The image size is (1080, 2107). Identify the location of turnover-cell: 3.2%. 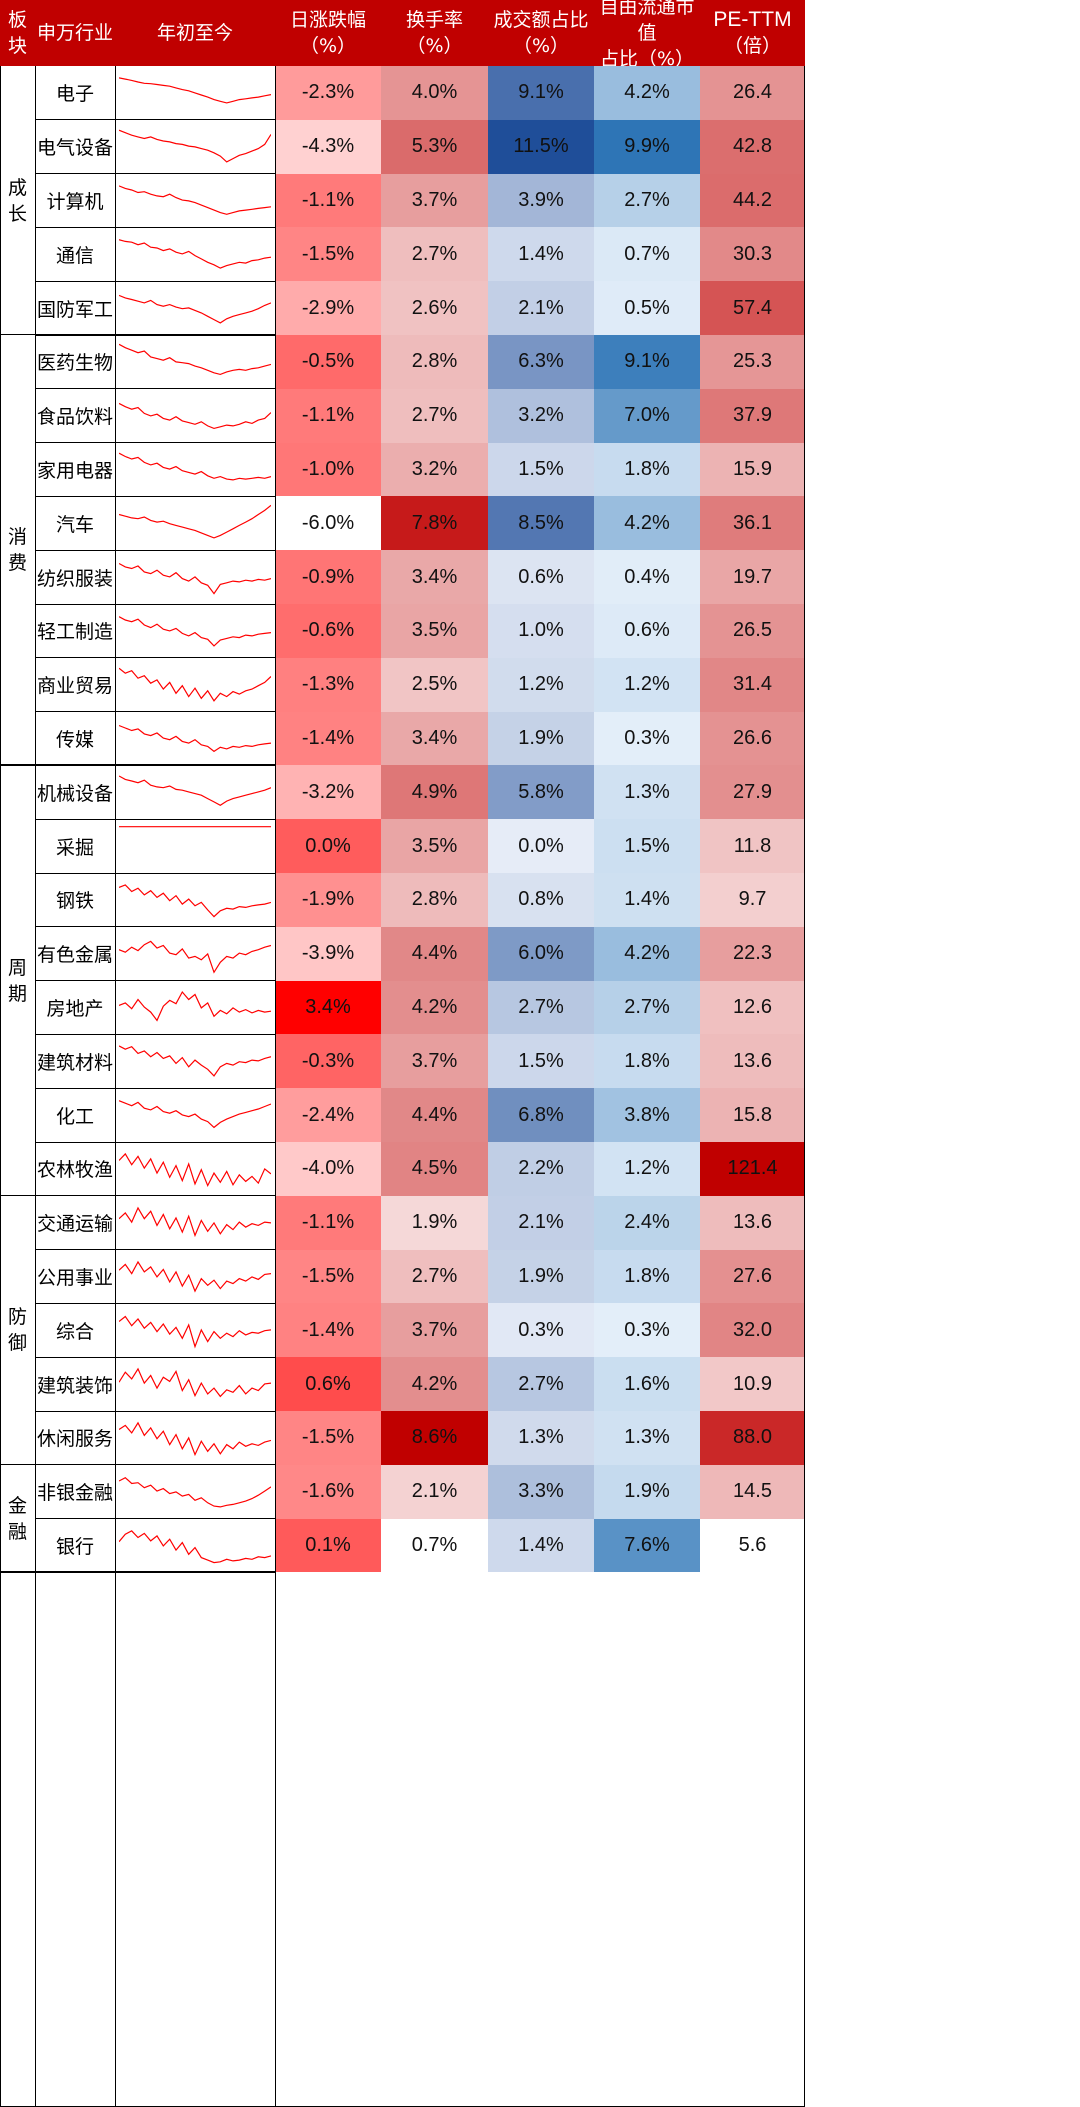
(434, 469).